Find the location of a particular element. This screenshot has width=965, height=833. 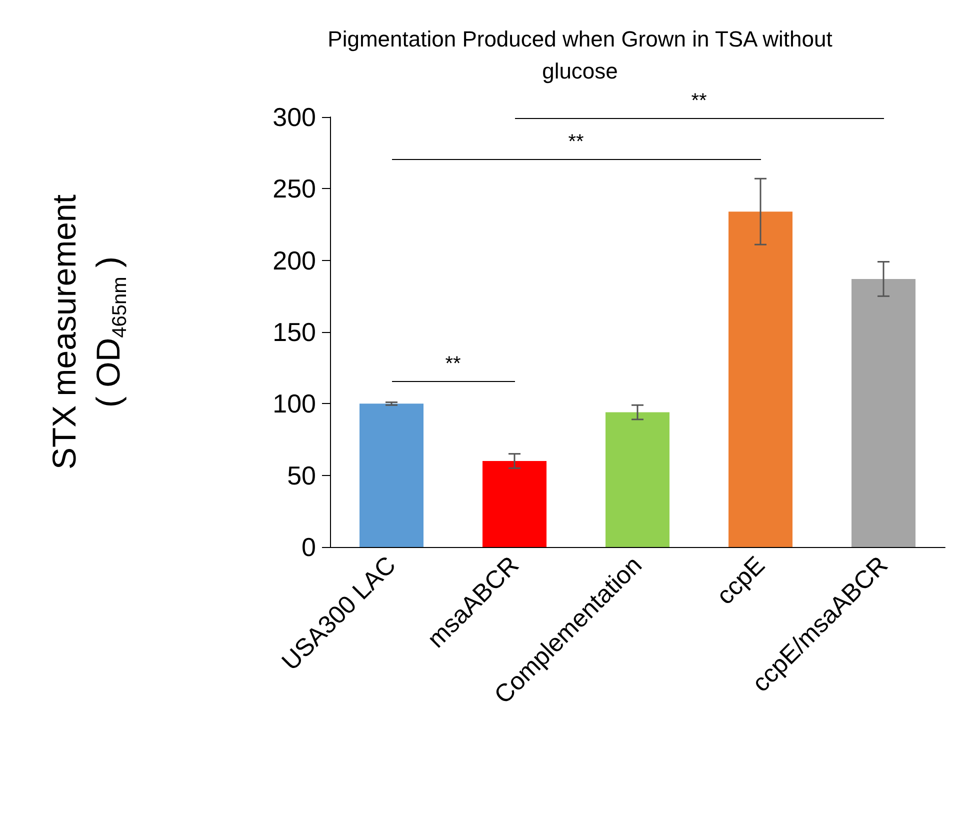

y-tick-label: 250 is located at coordinates (294, 189).